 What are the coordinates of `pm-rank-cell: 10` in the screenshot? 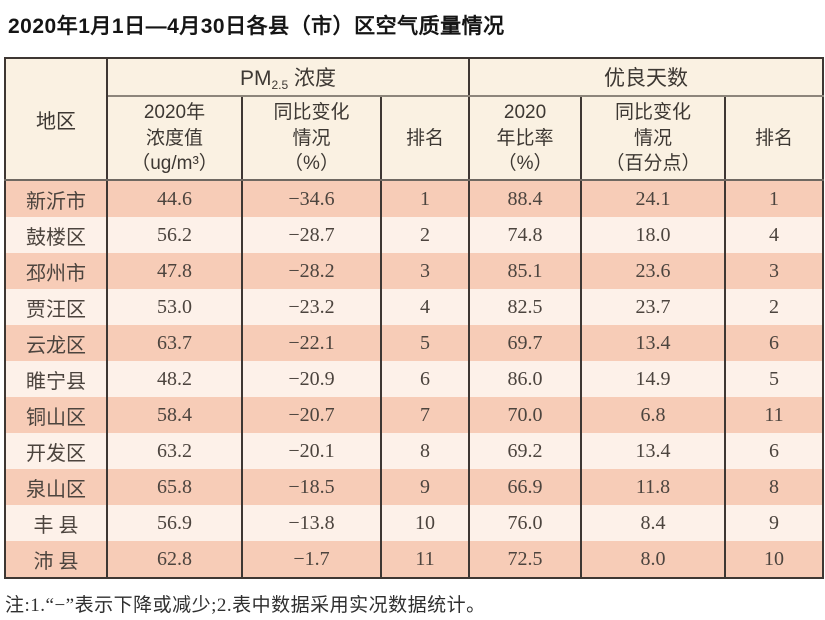 It's located at (425, 523).